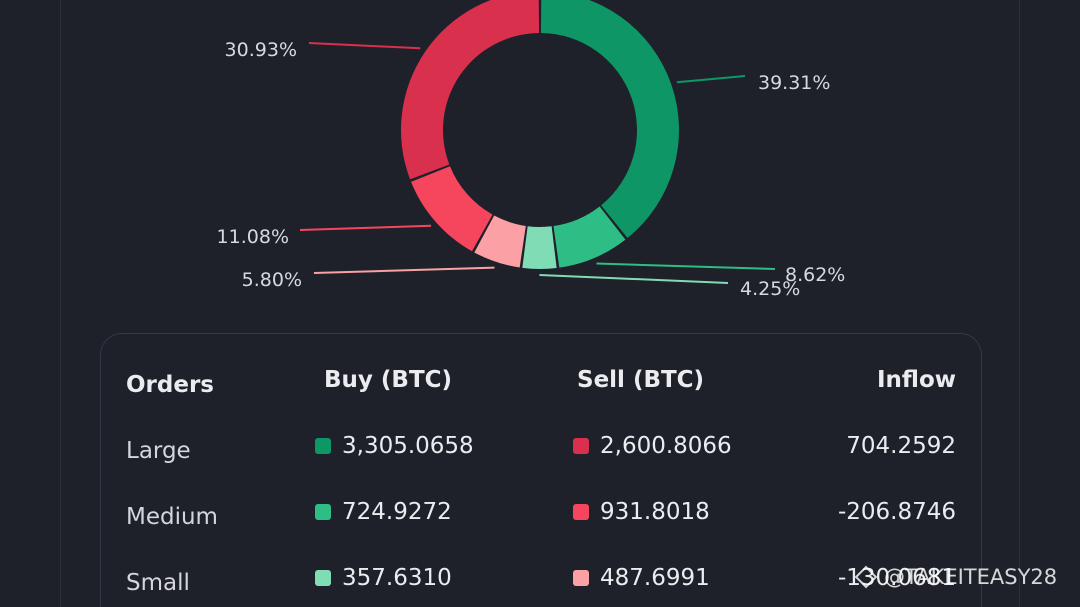 The width and height of the screenshot is (1080, 607). What do you see at coordinates (815, 275) in the screenshot?
I see `percent-label-medium-buy: 8.62%` at bounding box center [815, 275].